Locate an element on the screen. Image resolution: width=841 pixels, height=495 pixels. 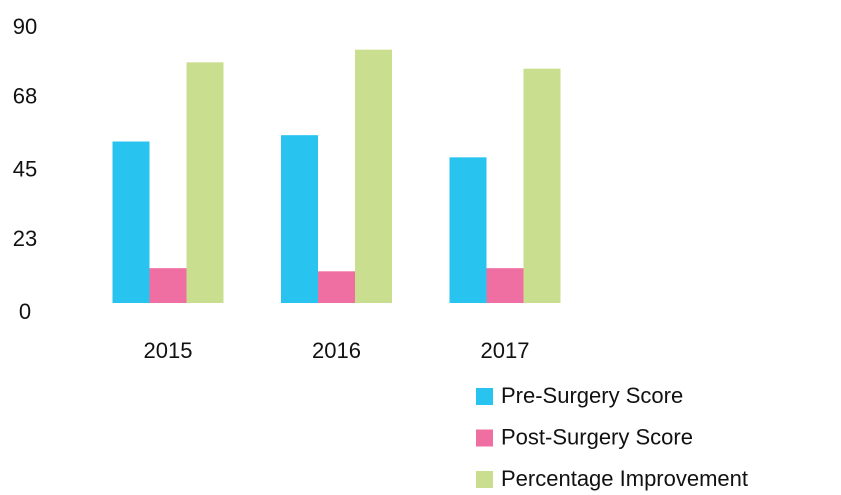
legend-label: Pre-Surgery Score is located at coordinates (592, 395).